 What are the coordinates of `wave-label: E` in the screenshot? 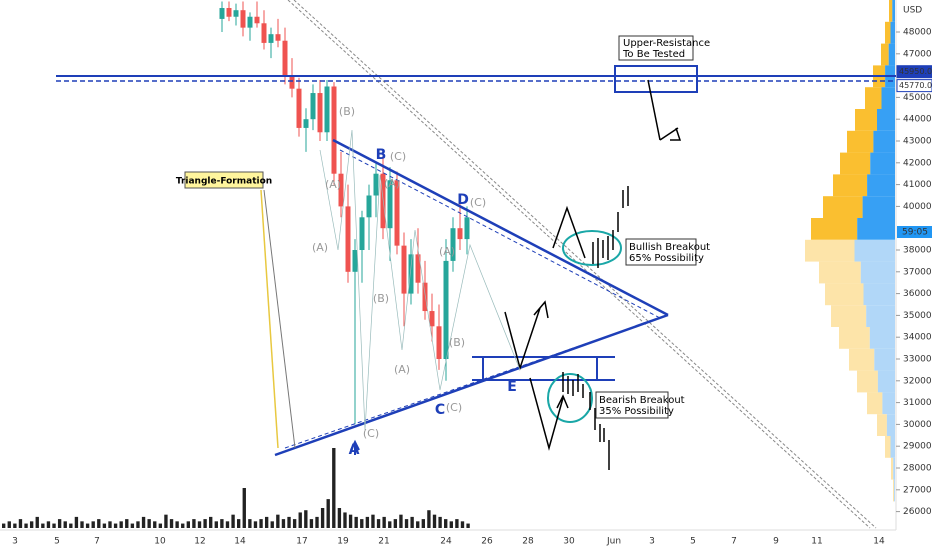 It's located at (512, 387).